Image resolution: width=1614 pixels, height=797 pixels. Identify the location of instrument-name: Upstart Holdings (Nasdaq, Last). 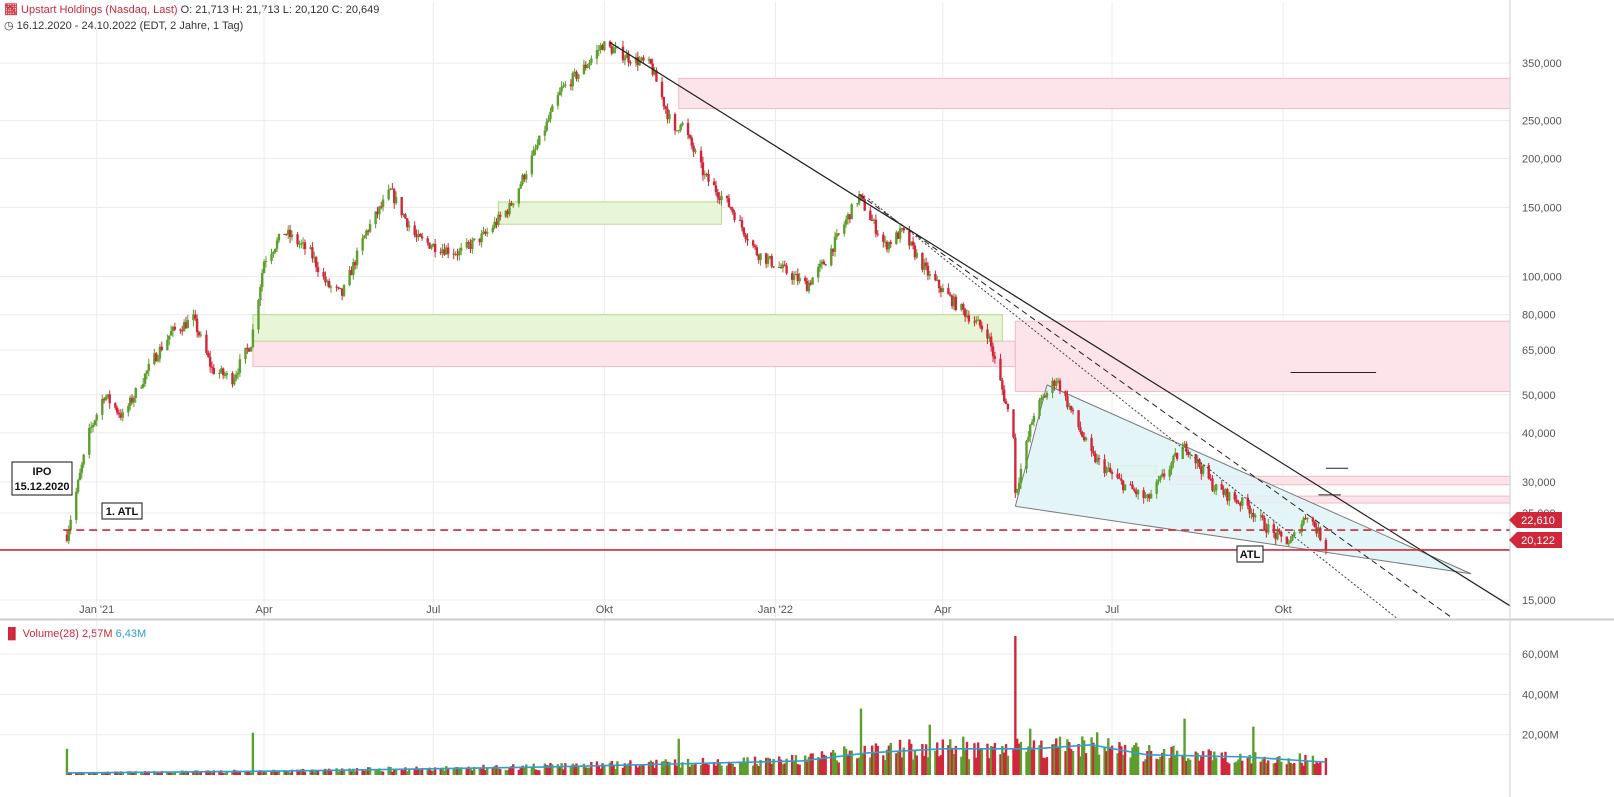
(99, 10).